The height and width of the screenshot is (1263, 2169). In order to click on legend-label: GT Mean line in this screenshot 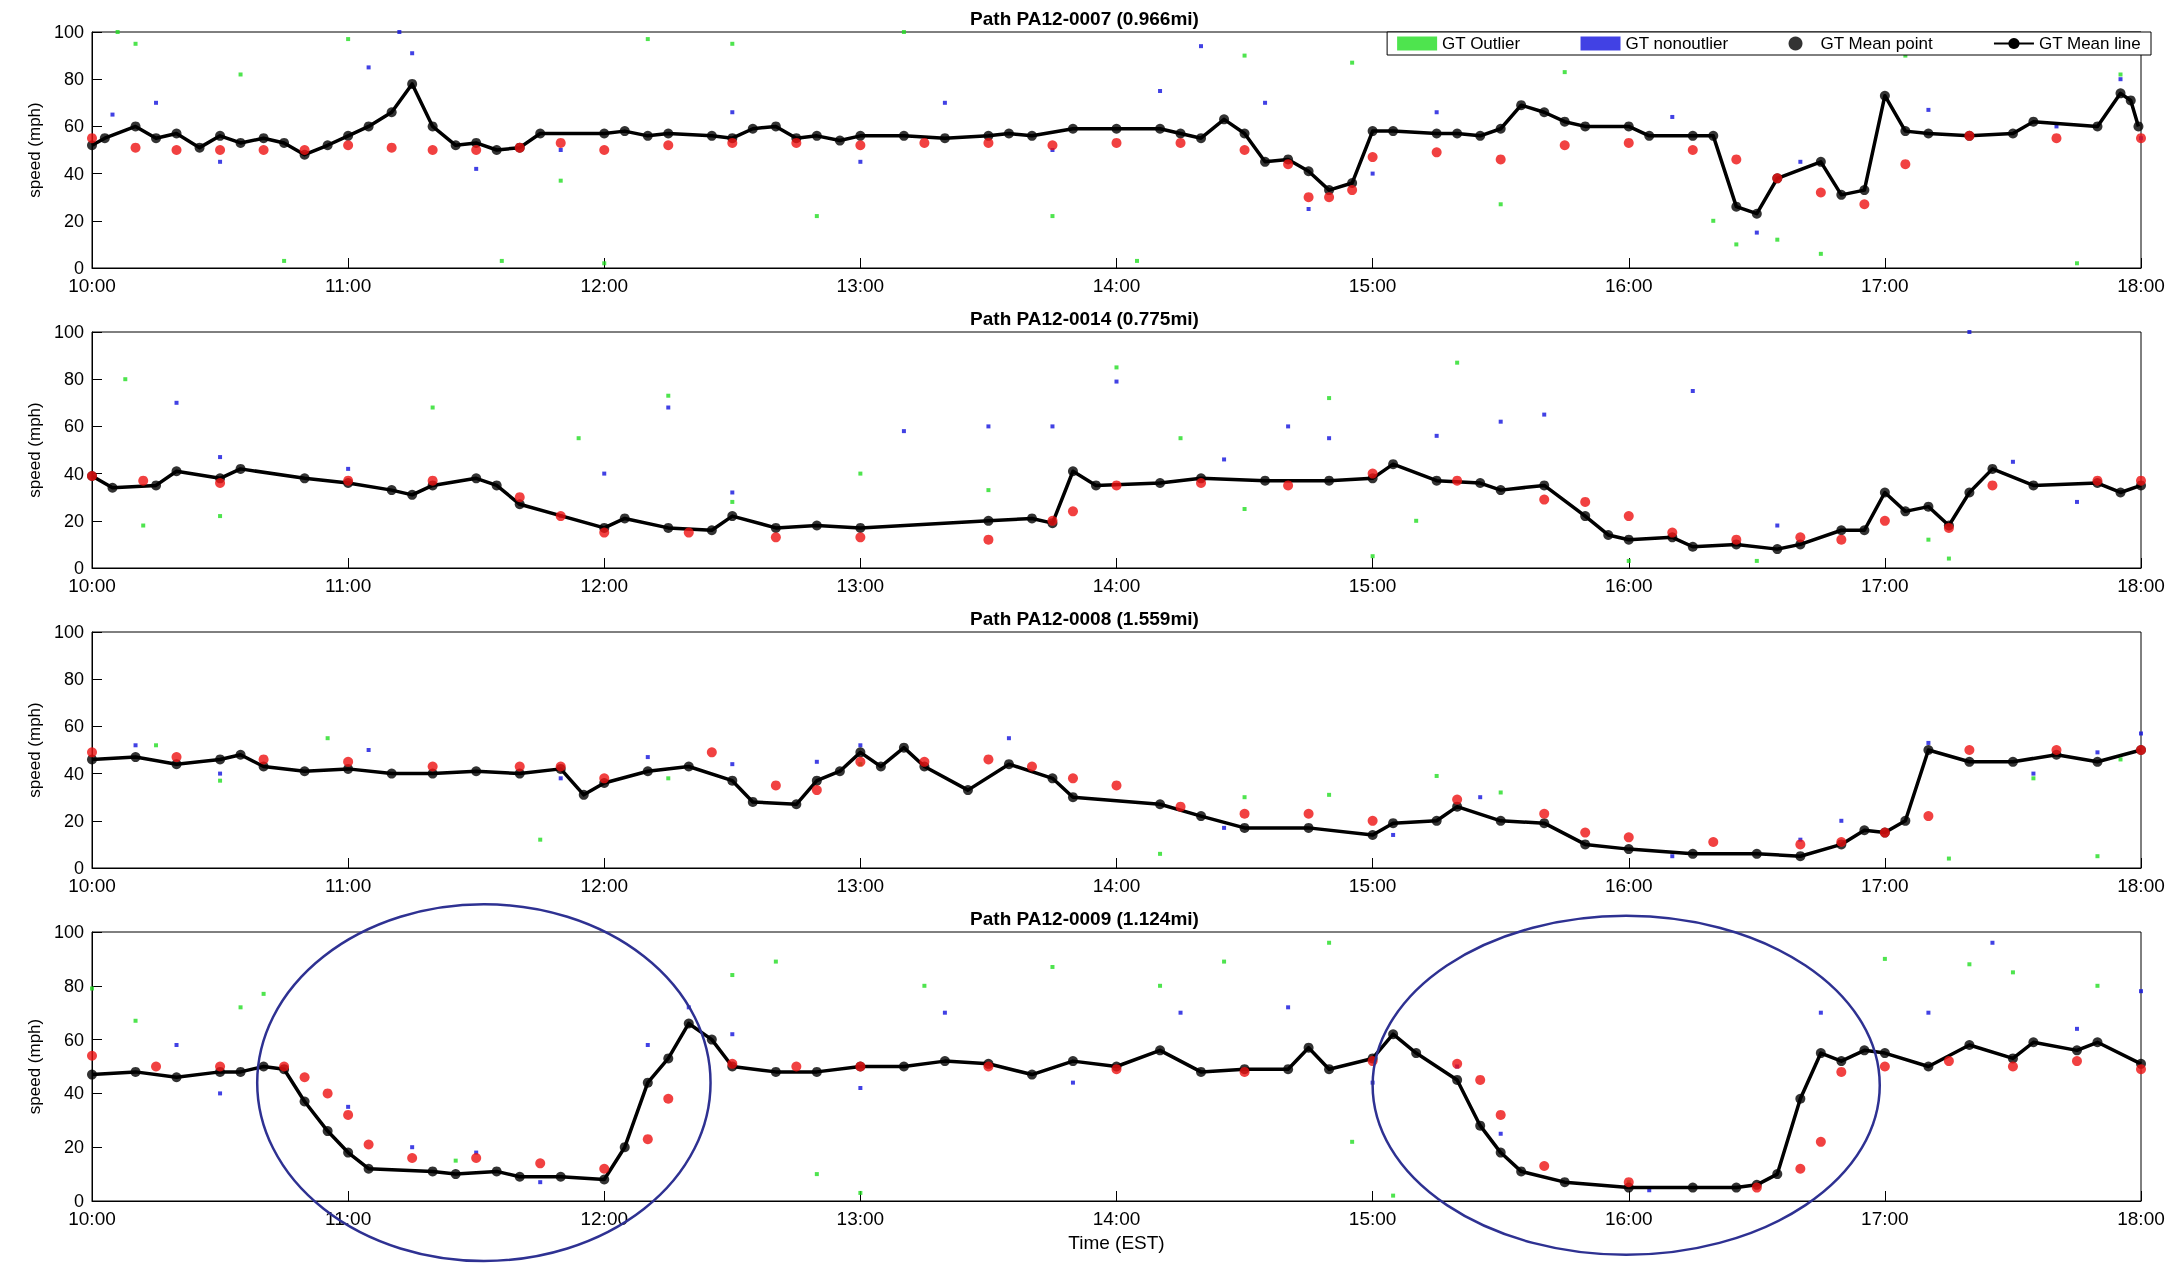, I will do `click(2089, 43)`.